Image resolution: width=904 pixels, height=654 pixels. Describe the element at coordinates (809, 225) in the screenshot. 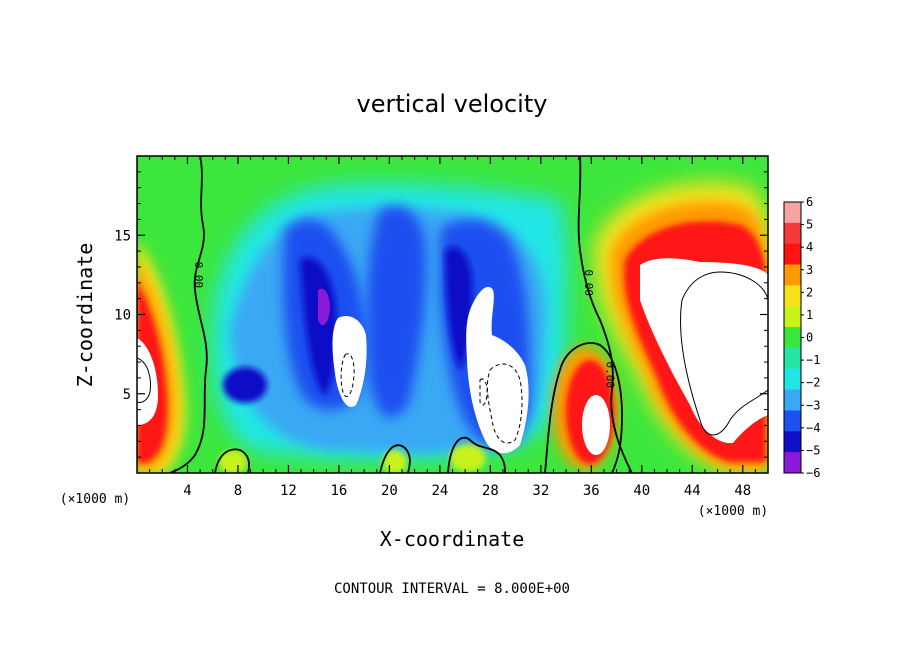

I see `colorbar-label: 5` at that location.